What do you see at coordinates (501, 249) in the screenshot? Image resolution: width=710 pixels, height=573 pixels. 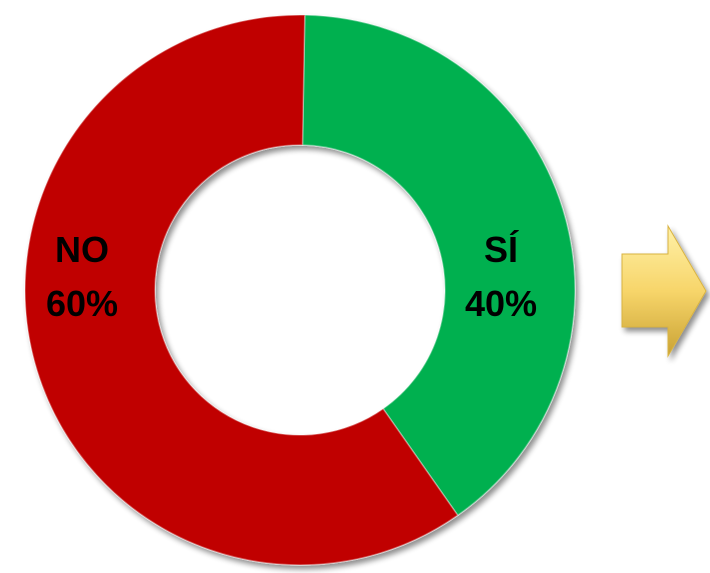 I see `slice-category-label: SÍ` at bounding box center [501, 249].